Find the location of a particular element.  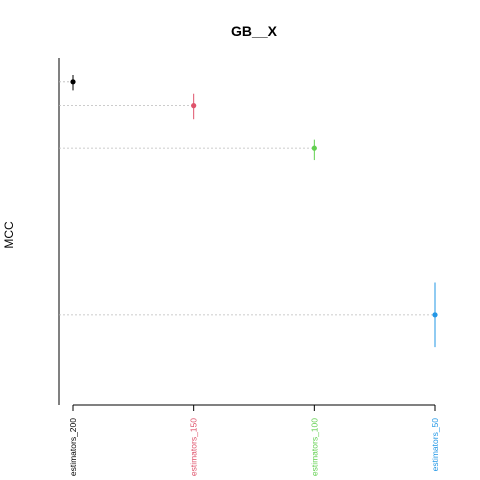

x-tick-label: estimators_100 is located at coordinates (314, 447).